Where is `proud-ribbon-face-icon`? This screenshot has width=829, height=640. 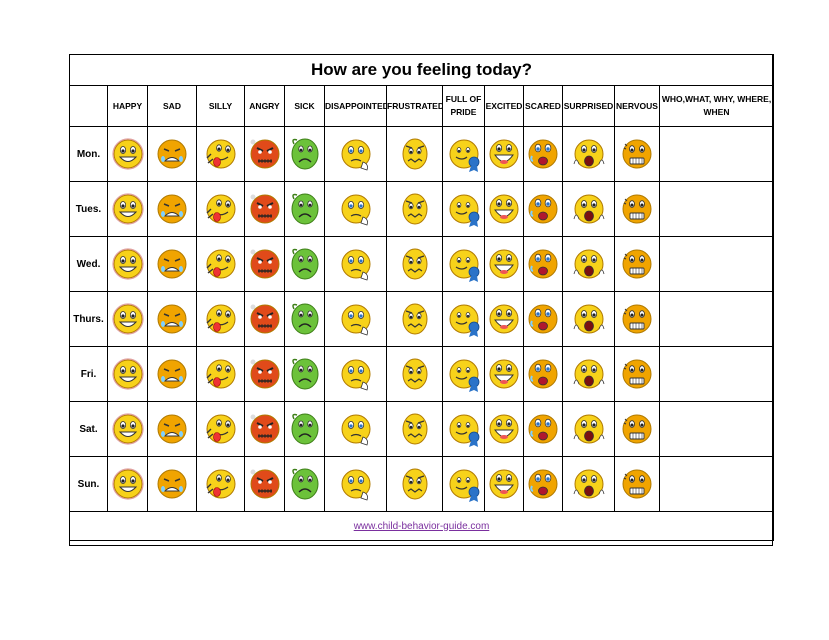 proud-ribbon-face-icon is located at coordinates (464, 484).